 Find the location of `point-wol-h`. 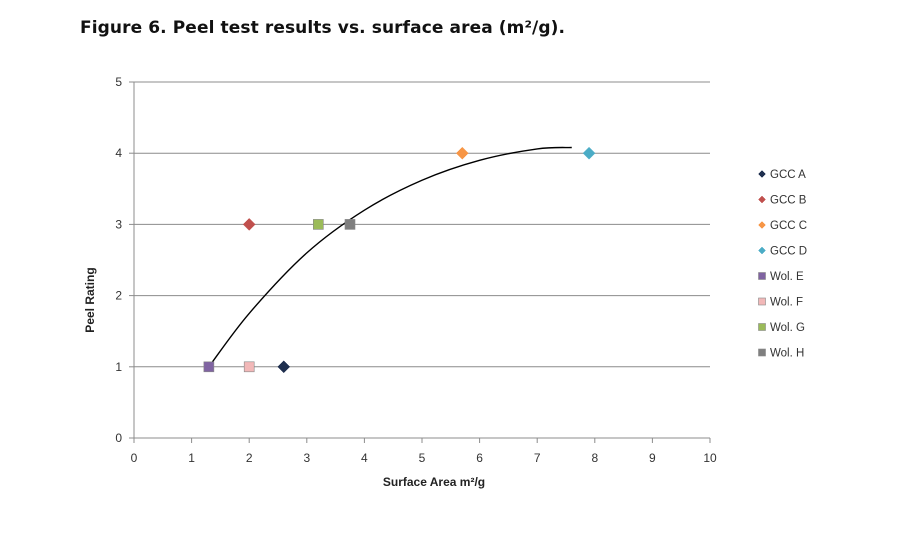

point-wol-h is located at coordinates (350, 224).